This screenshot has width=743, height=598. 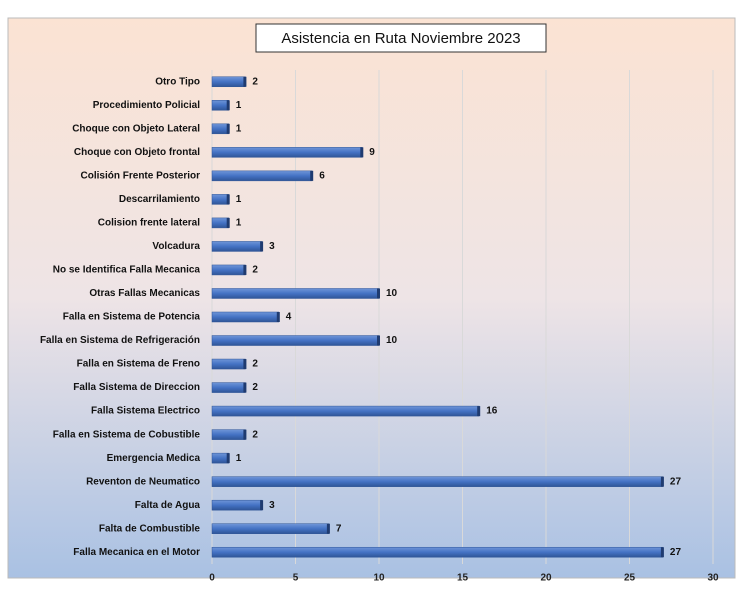 What do you see at coordinates (379, 578) in the screenshot?
I see `x-tick-label: 10` at bounding box center [379, 578].